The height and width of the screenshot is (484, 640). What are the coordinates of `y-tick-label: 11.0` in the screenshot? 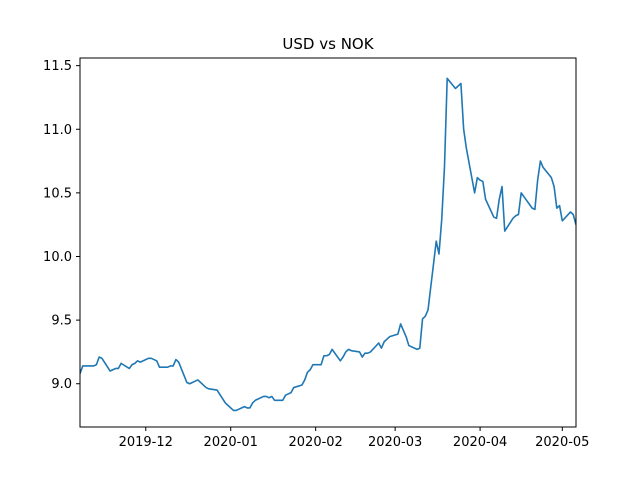 It's located at (57, 130).